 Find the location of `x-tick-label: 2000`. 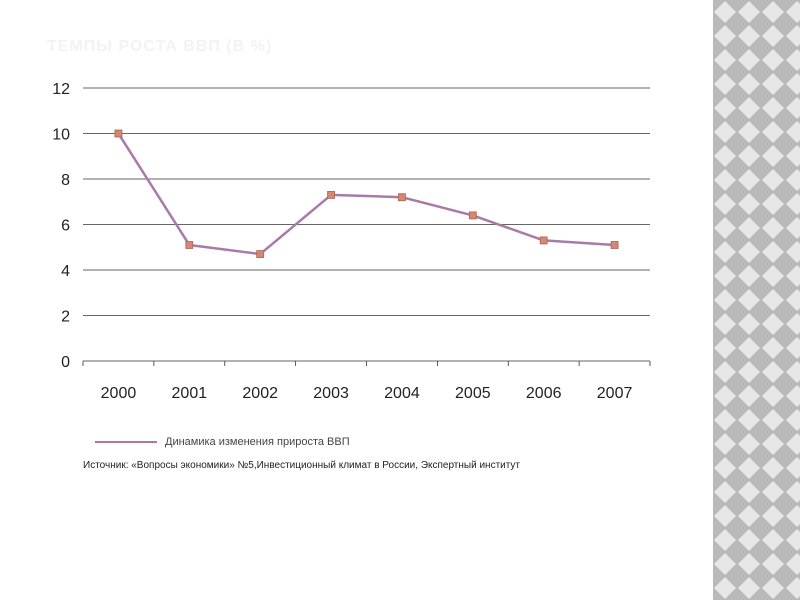

x-tick-label: 2000 is located at coordinates (119, 393).